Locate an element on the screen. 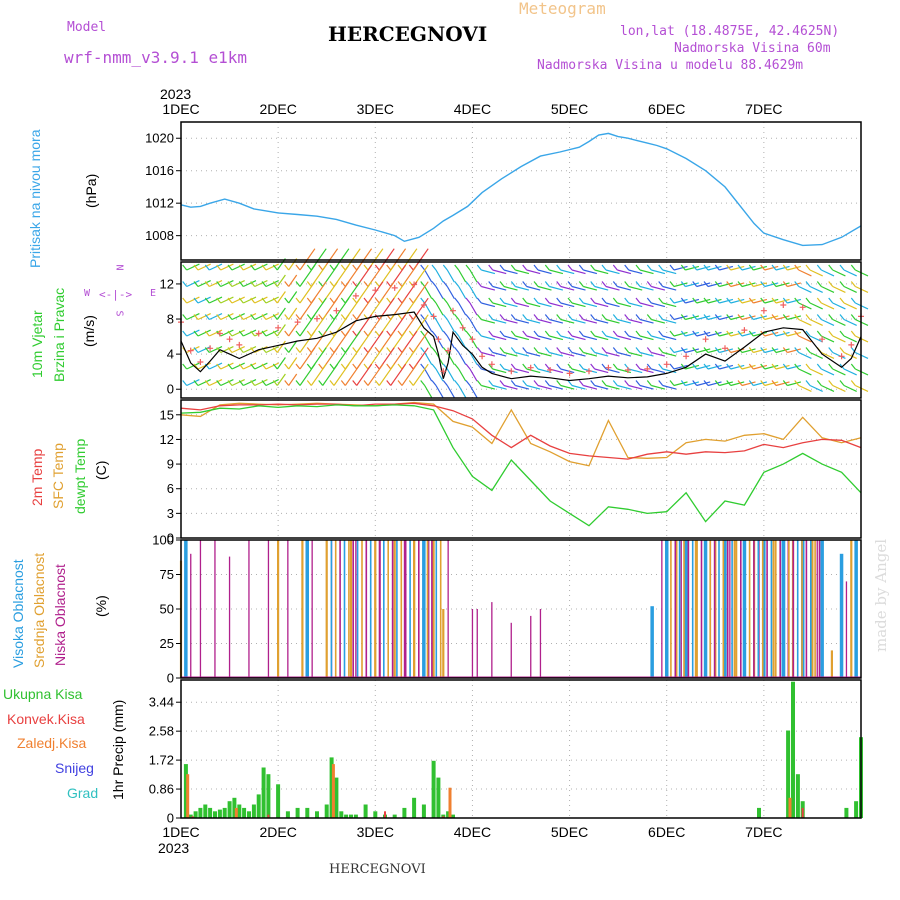  top-date-label: 6DEC is located at coordinates (666, 109).